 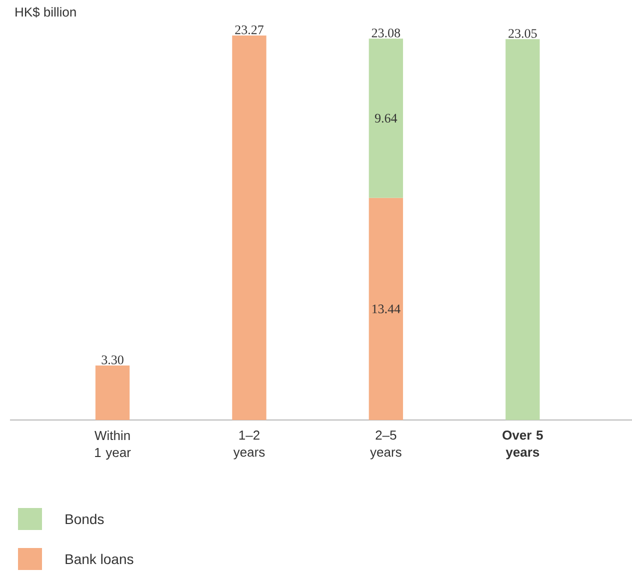 What do you see at coordinates (386, 445) in the screenshot?
I see `x-tick-label: 2–5 years` at bounding box center [386, 445].